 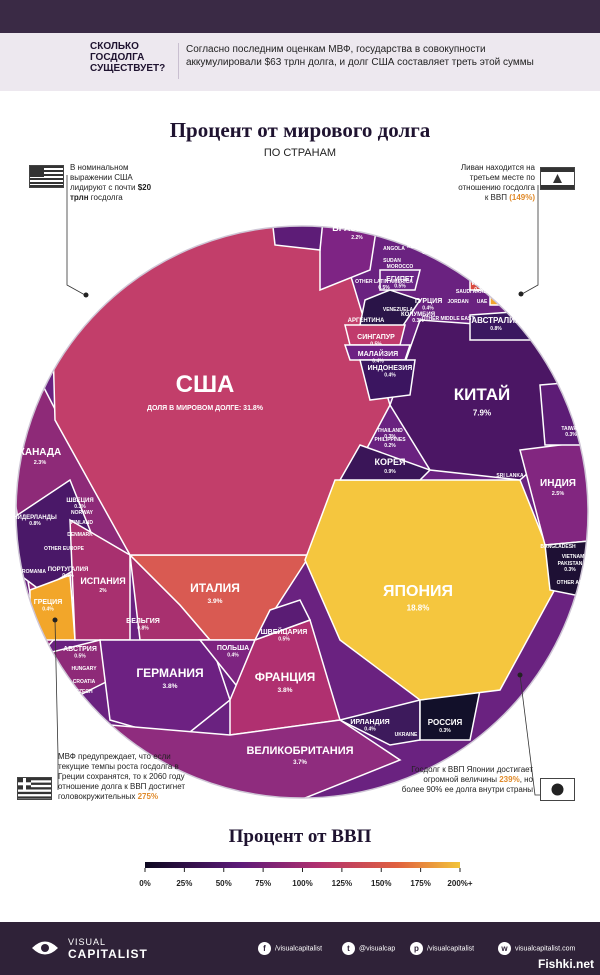 I want to click on legend-tick-label: 50%, so click(x=224, y=883).